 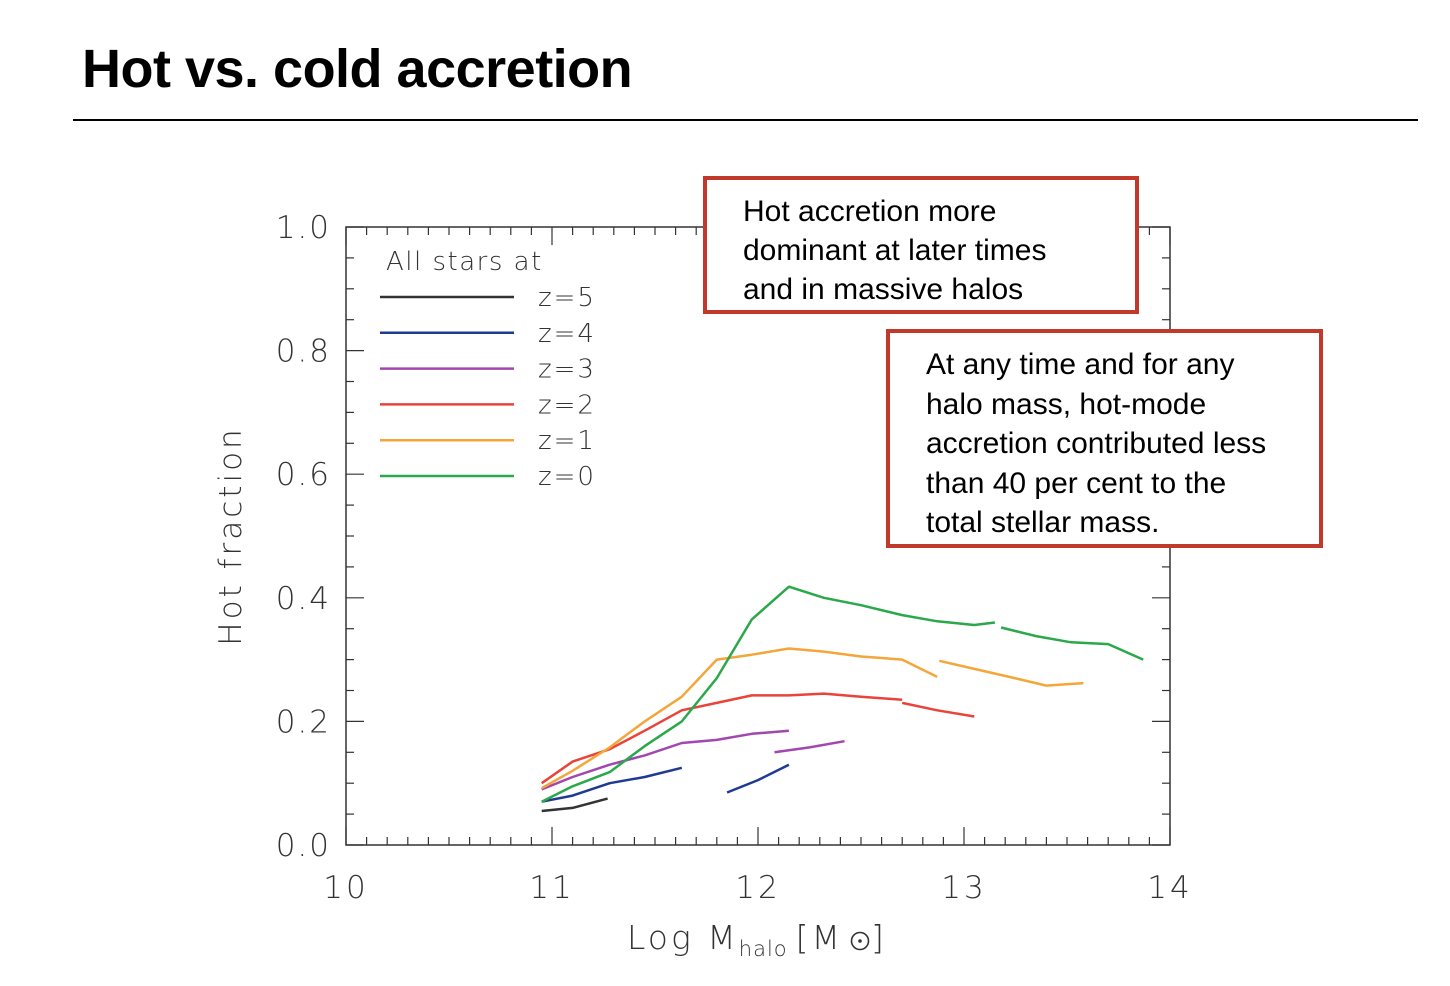 I want to click on x-tick-label: 11, so click(x=551, y=888).